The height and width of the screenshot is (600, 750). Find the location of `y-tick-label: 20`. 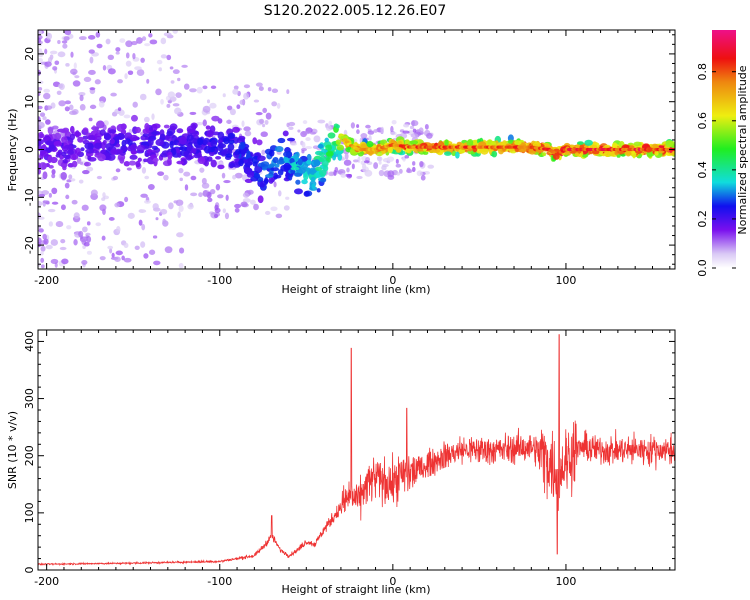

y-tick-label: 20 is located at coordinates (29, 54).